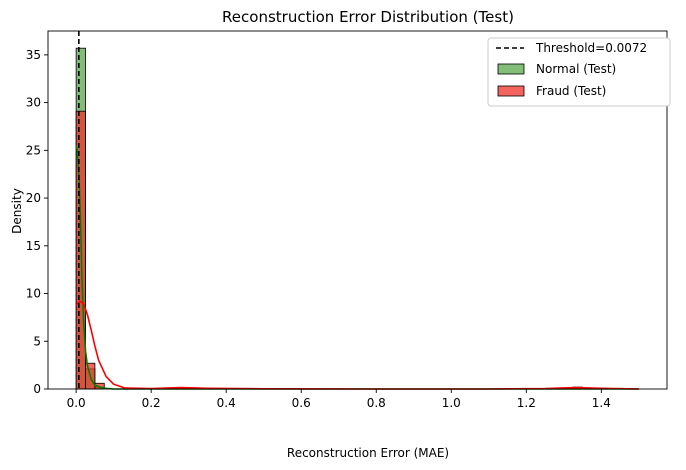 Image resolution: width=686 pixels, height=470 pixels. What do you see at coordinates (571, 91) in the screenshot?
I see `legend-fraud-label: Fraud (Test)` at bounding box center [571, 91].